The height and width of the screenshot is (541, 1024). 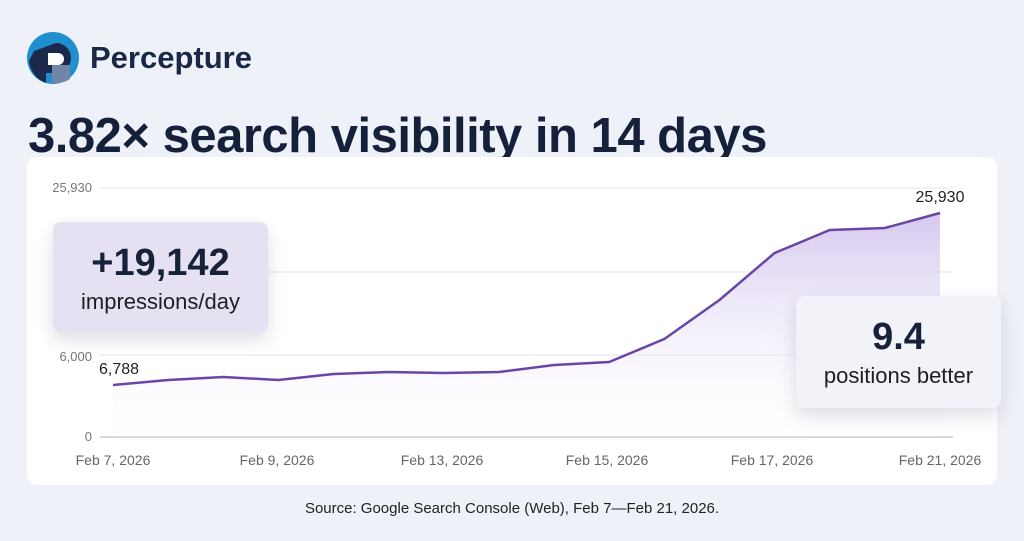 I want to click on x-tick-label: Feb 13, 2026, so click(x=442, y=460).